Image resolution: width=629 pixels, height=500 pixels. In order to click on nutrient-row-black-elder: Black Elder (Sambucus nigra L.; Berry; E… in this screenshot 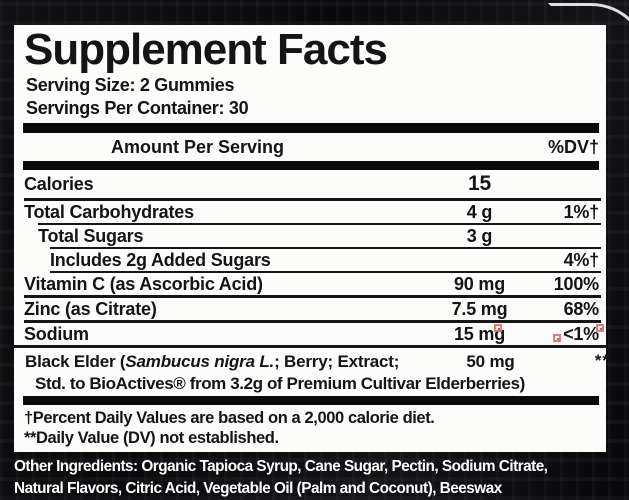, I will do `click(311, 370)`.